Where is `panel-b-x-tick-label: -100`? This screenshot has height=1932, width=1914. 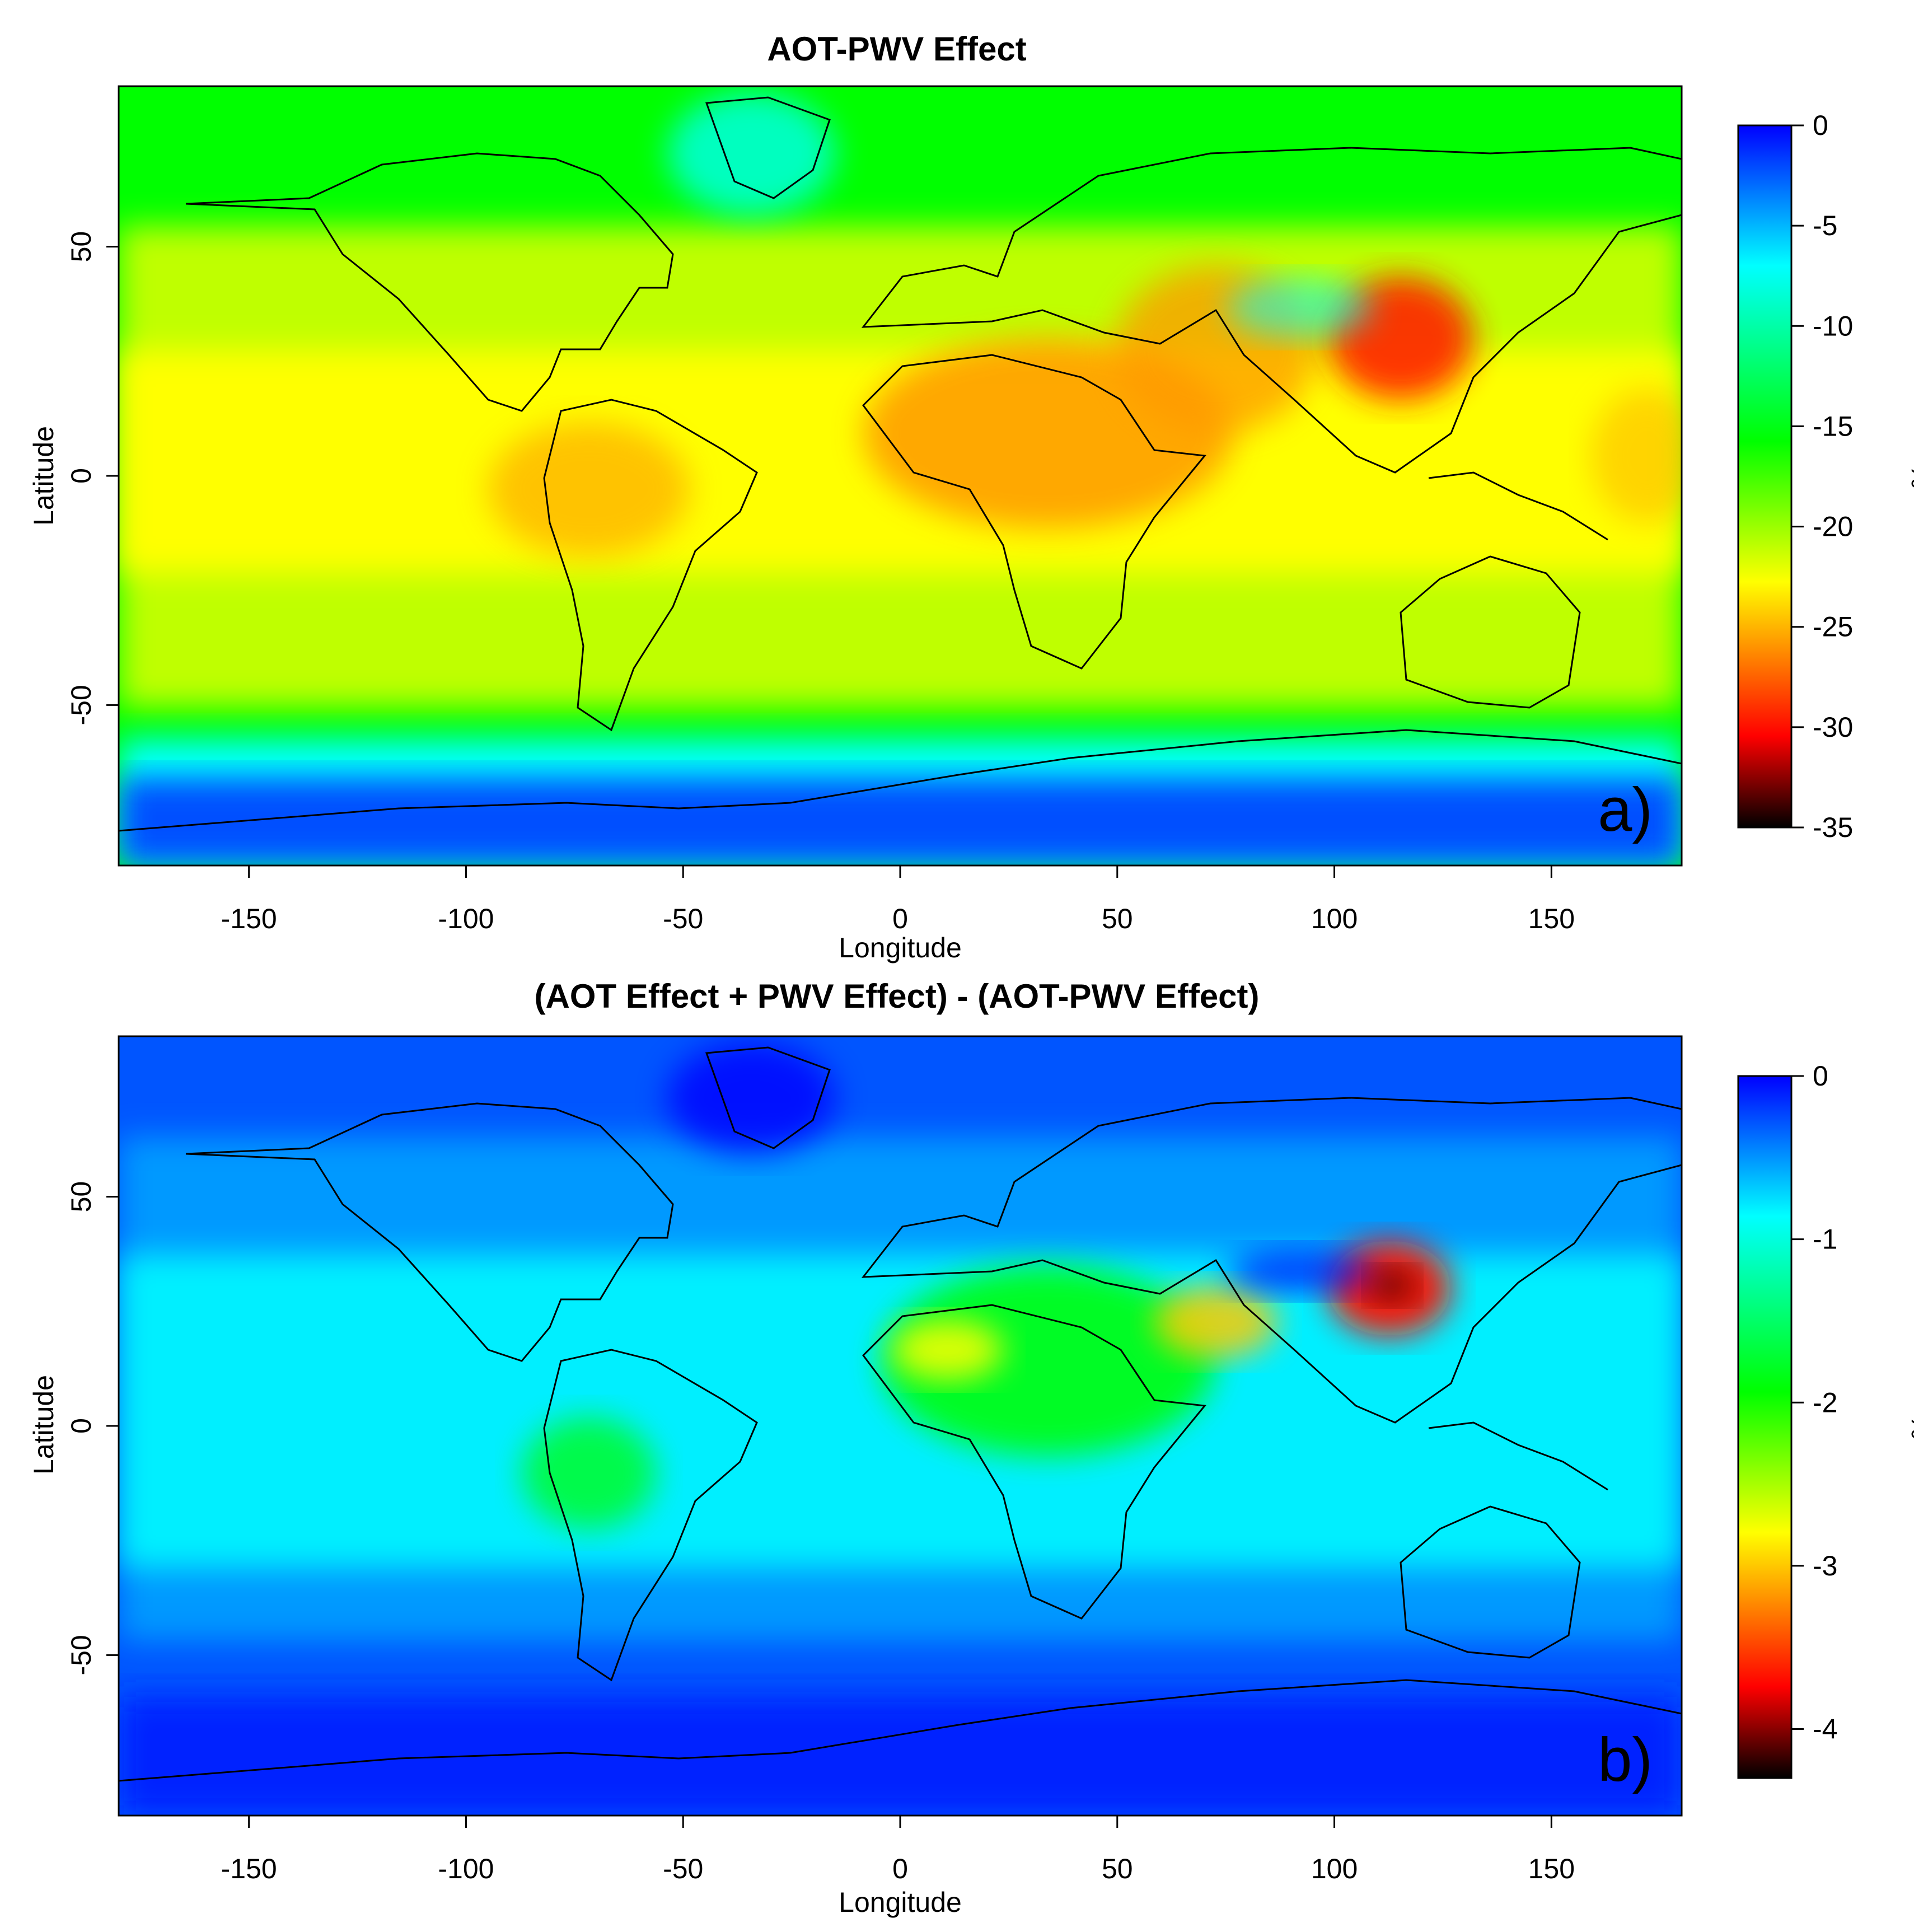 panel-b-x-tick-label: -100 is located at coordinates (466, 1868).